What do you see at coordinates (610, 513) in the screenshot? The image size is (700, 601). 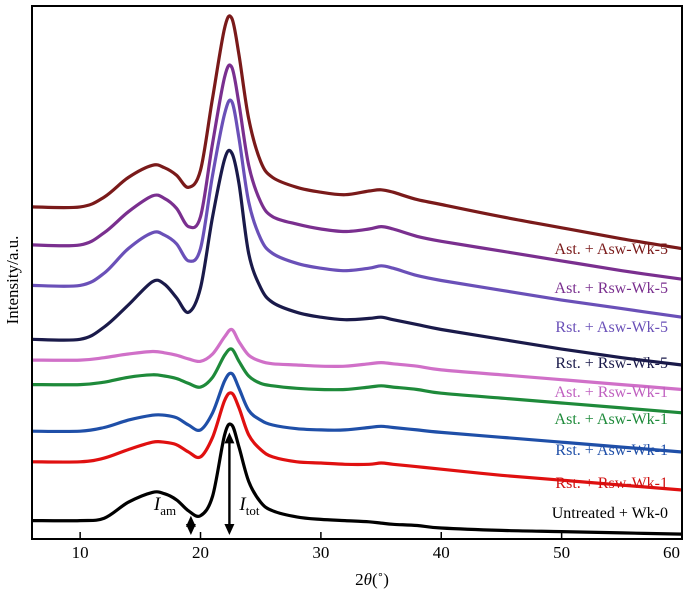 I see `series-label-untreated-wk-0: Untreated + Wk-0` at bounding box center [610, 513].